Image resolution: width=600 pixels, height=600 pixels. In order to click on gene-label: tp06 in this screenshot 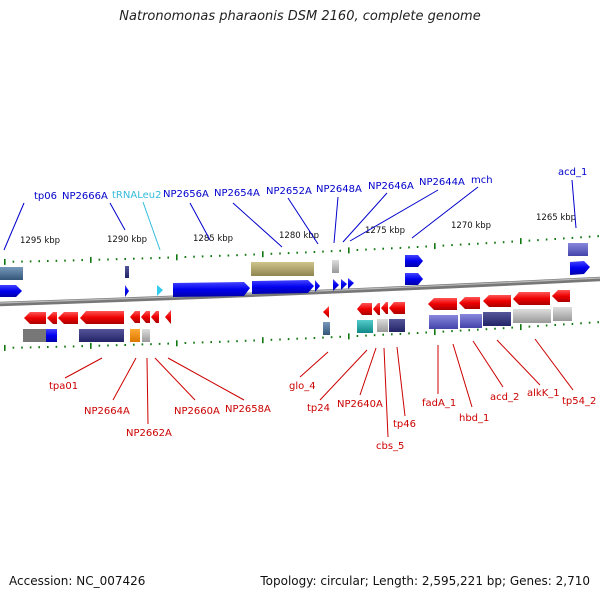, I will do `click(45, 196)`.